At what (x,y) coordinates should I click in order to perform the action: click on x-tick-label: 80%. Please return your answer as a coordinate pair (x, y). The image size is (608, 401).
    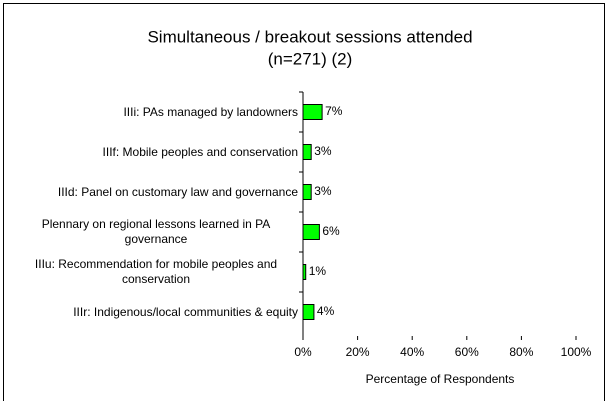
    Looking at the image, I should click on (521, 352).